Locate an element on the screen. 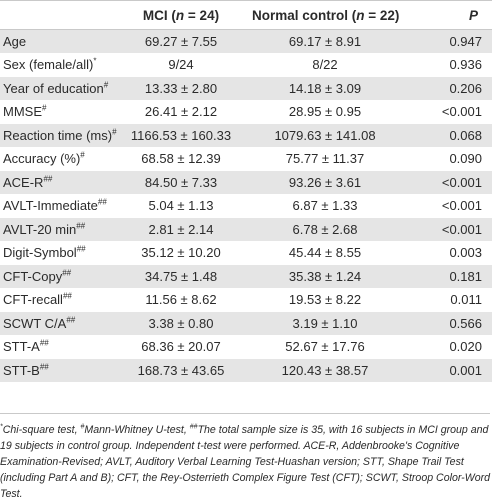 This screenshot has height=502, width=492. row-label: Accuracy (%)# is located at coordinates (56, 159).